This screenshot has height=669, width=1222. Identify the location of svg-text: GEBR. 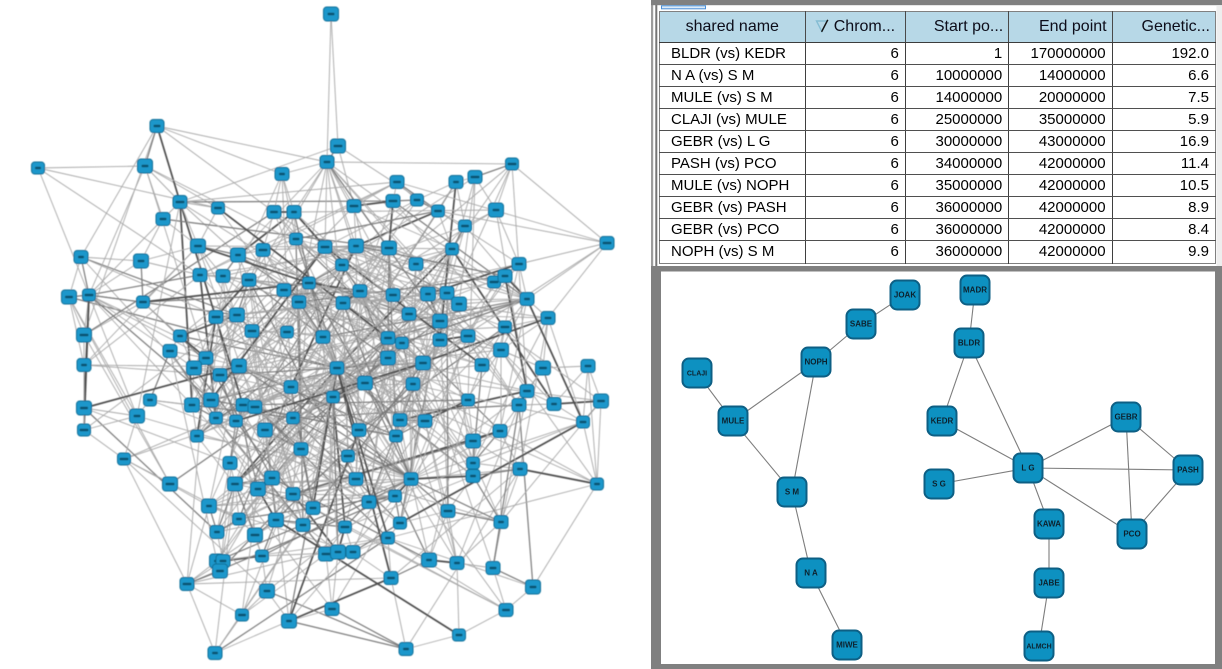
(1125, 417).